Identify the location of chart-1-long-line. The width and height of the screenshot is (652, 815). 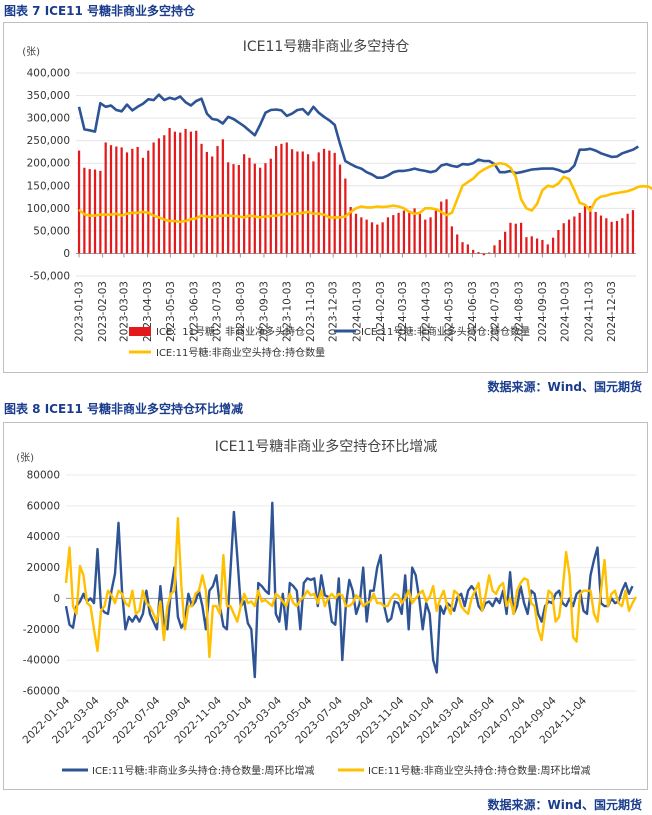
(358, 136).